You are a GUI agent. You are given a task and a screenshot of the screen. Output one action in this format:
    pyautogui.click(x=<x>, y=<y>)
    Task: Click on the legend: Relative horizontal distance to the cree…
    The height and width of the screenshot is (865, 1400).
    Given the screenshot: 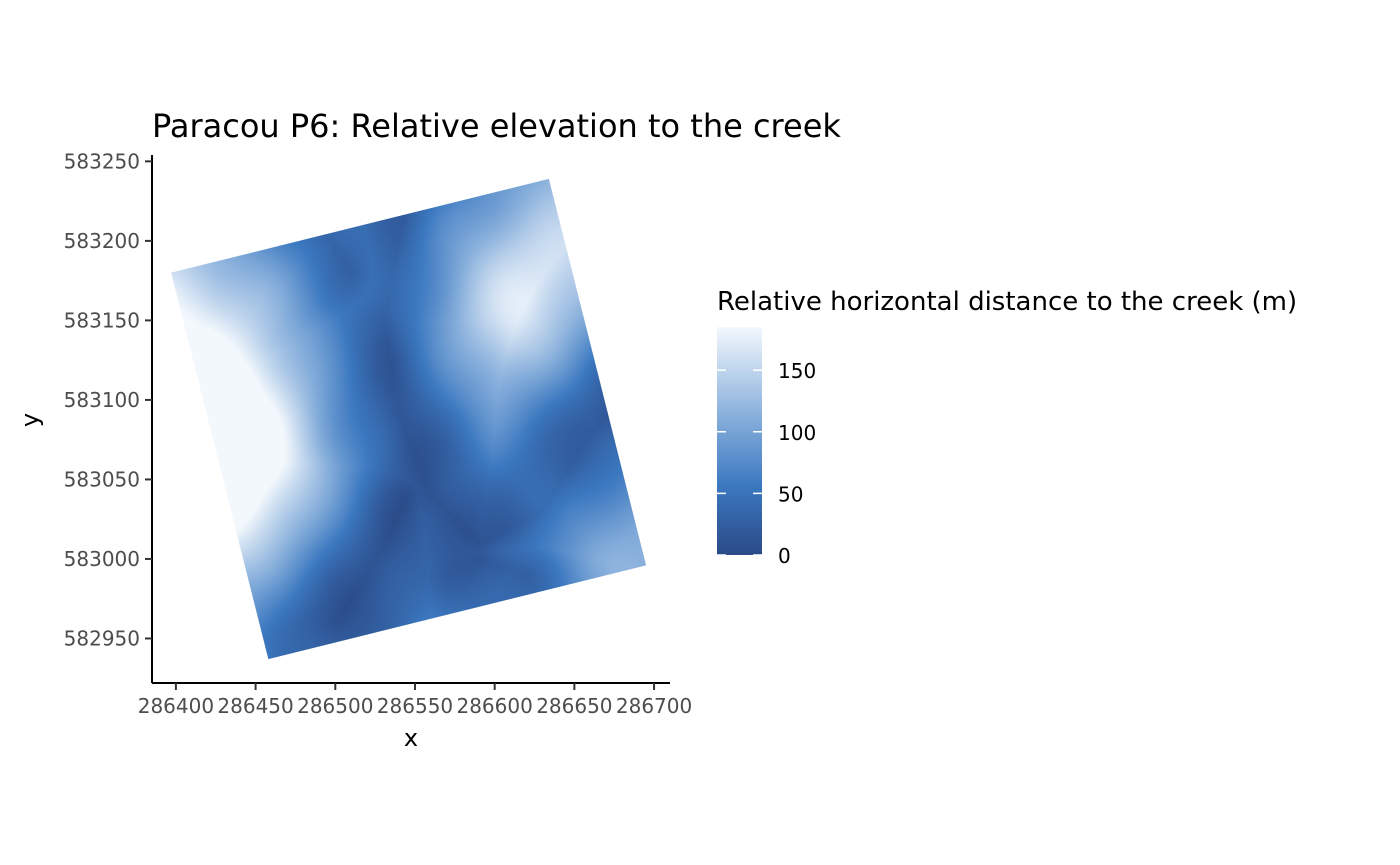 What is the action you would take?
    pyautogui.click(x=1007, y=427)
    